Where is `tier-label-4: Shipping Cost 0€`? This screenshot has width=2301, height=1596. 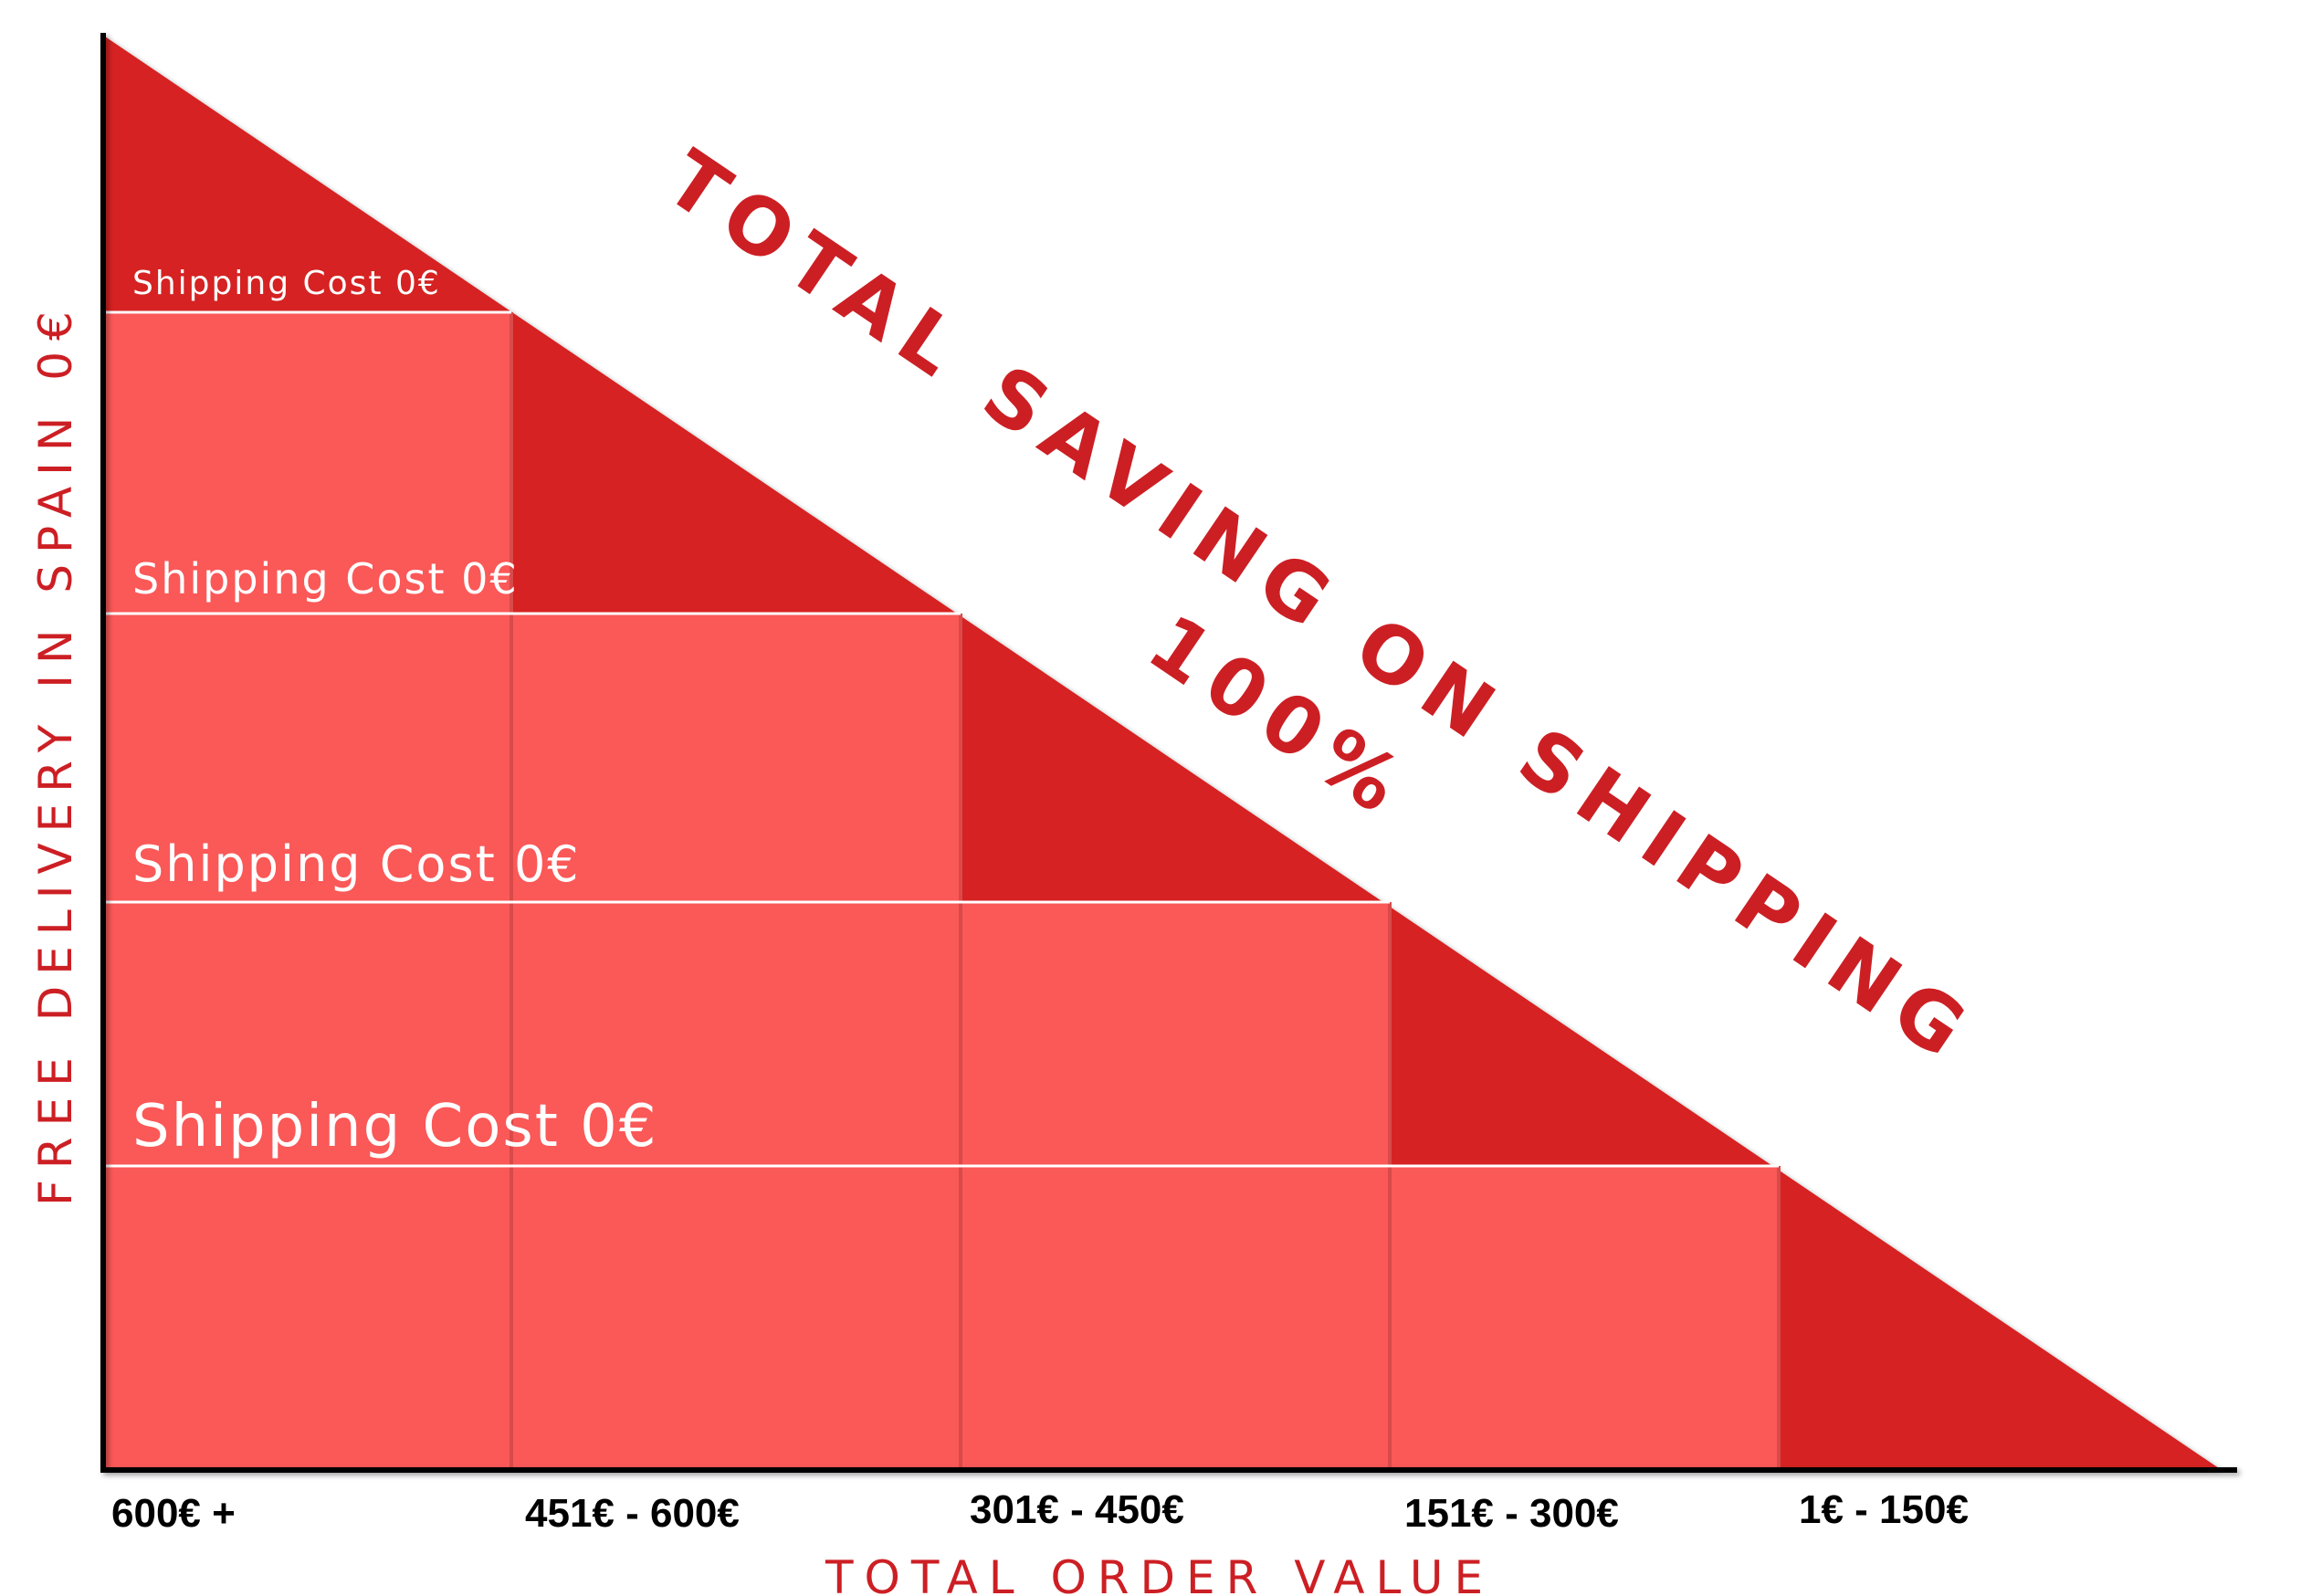
tier-label-4: Shipping Cost 0€ is located at coordinates (395, 1126).